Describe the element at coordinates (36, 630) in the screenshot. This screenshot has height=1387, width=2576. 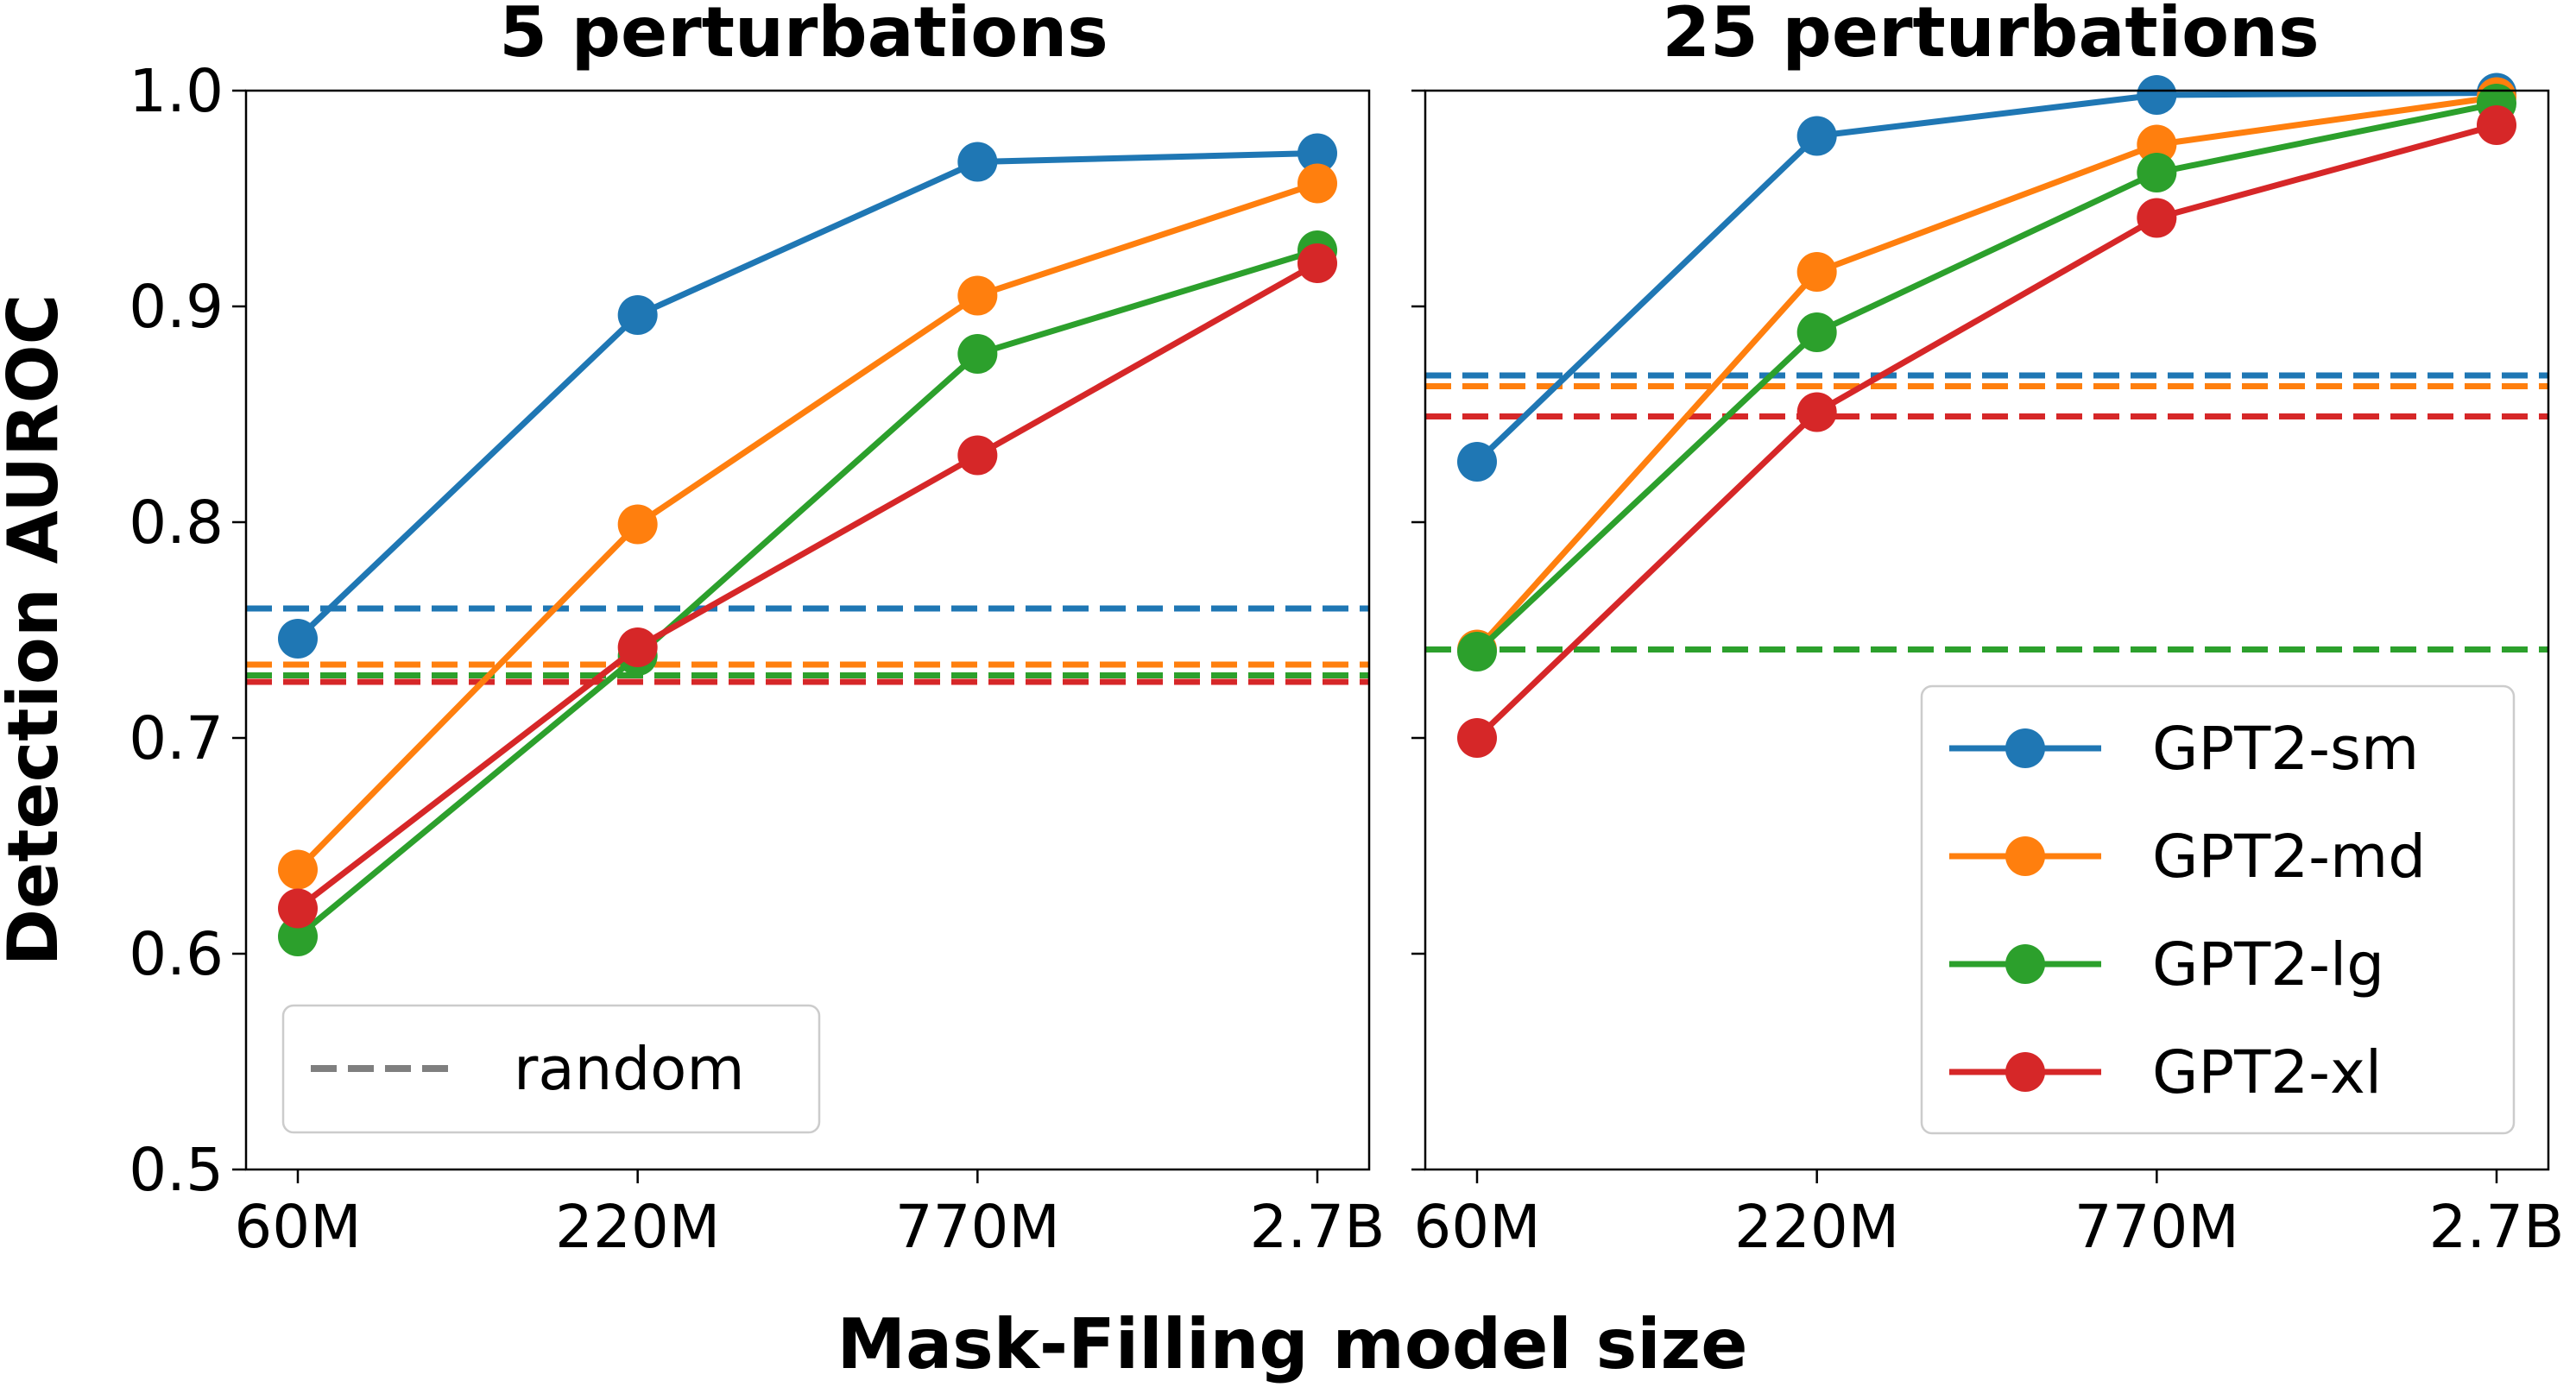
I see `y-axis-label: Detection AUROC` at that location.